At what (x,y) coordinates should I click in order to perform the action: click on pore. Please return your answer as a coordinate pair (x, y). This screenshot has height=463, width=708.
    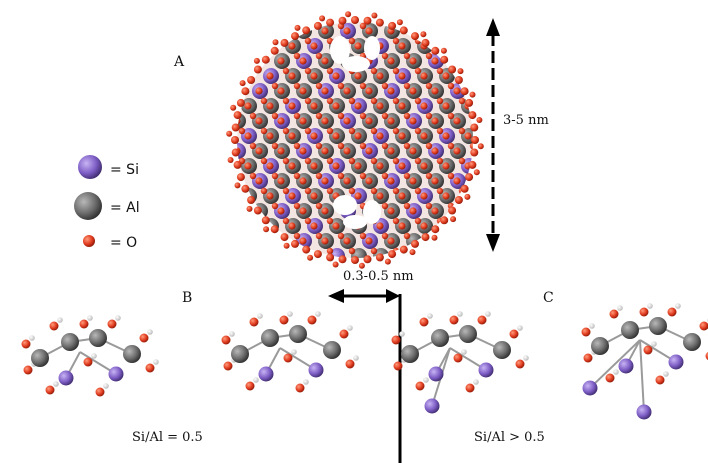
    Looking at the image, I should click on (340, 50).